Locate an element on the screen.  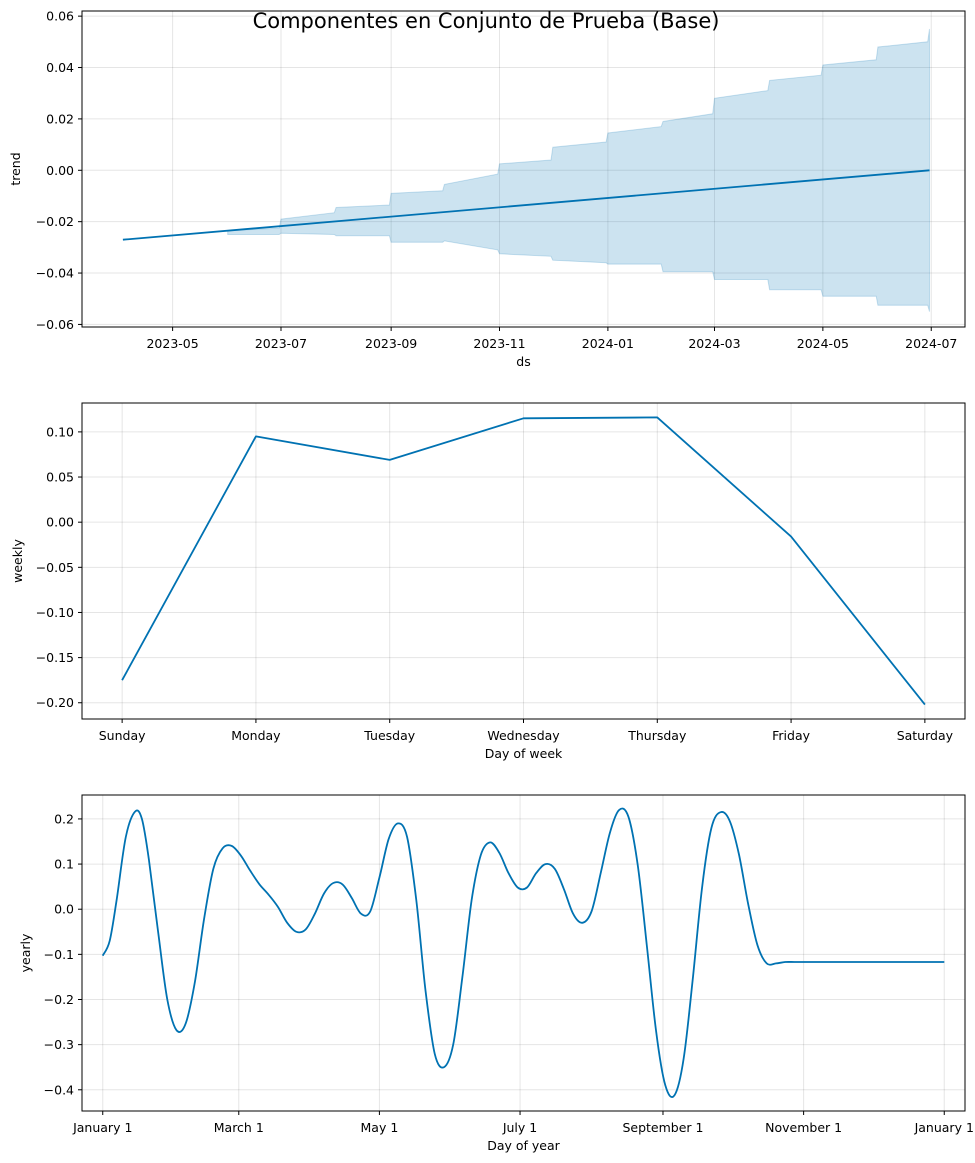
y-tick-label: −0.15 is located at coordinates (55, 657).